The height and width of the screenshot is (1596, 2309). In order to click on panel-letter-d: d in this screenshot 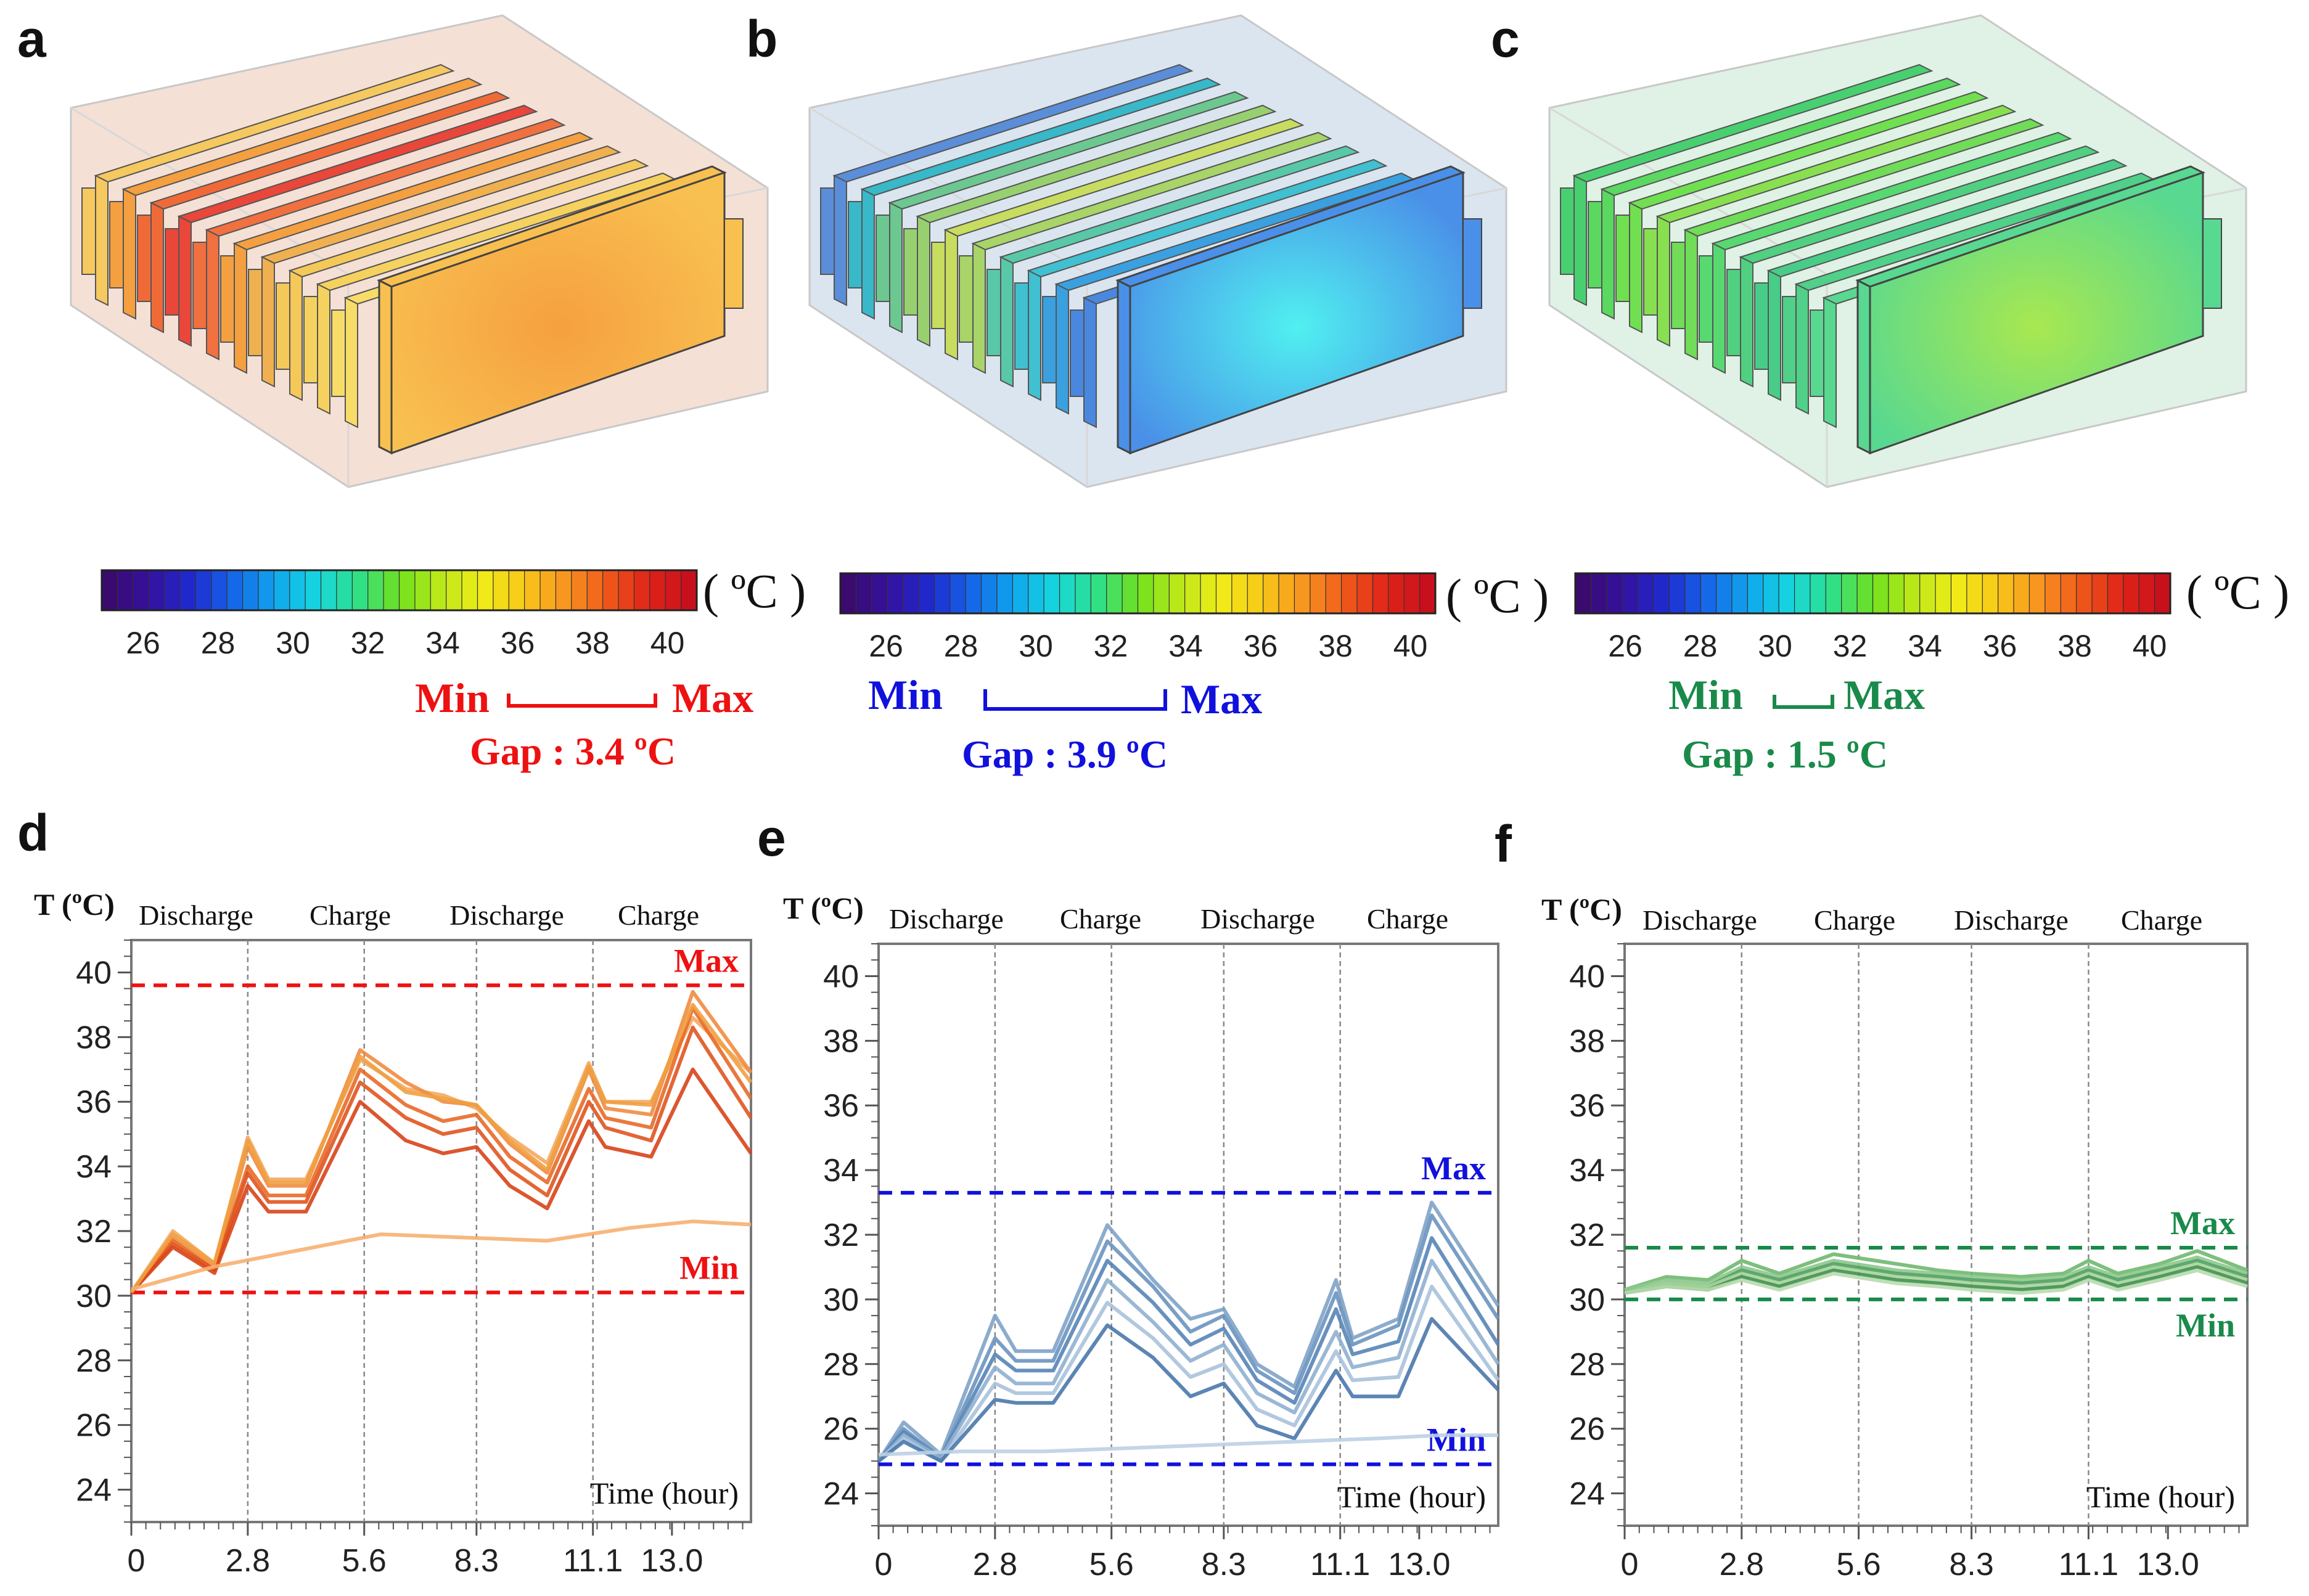, I will do `click(33, 833)`.